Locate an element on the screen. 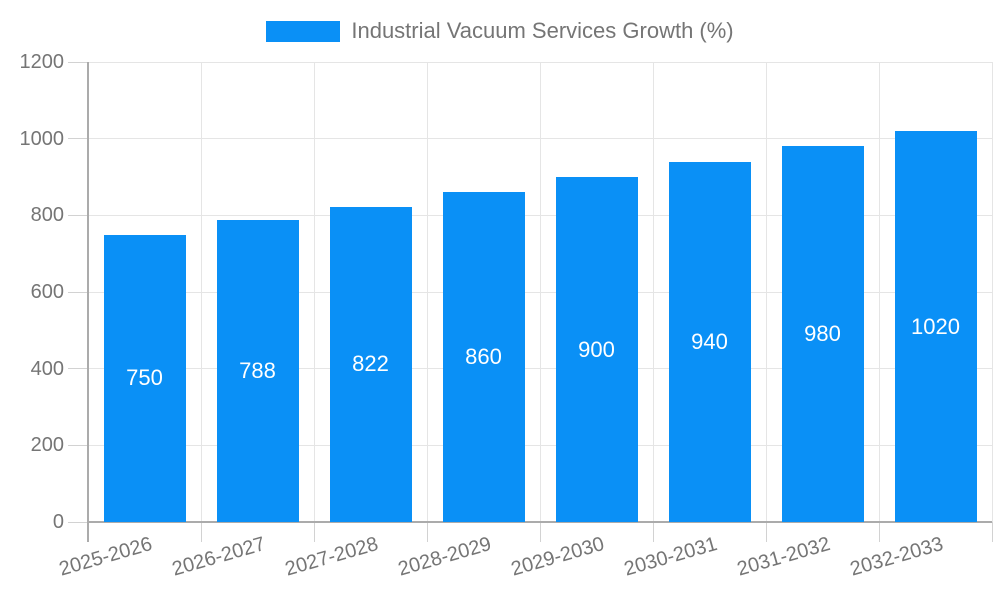 This screenshot has height=600, width=1000. bar-value-label: 980 is located at coordinates (822, 334).